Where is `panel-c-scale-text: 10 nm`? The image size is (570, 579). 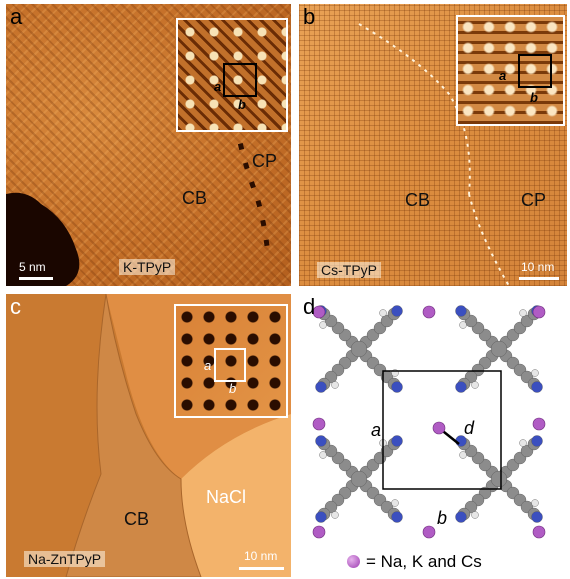 panel-c-scale-text: 10 nm is located at coordinates (261, 556).